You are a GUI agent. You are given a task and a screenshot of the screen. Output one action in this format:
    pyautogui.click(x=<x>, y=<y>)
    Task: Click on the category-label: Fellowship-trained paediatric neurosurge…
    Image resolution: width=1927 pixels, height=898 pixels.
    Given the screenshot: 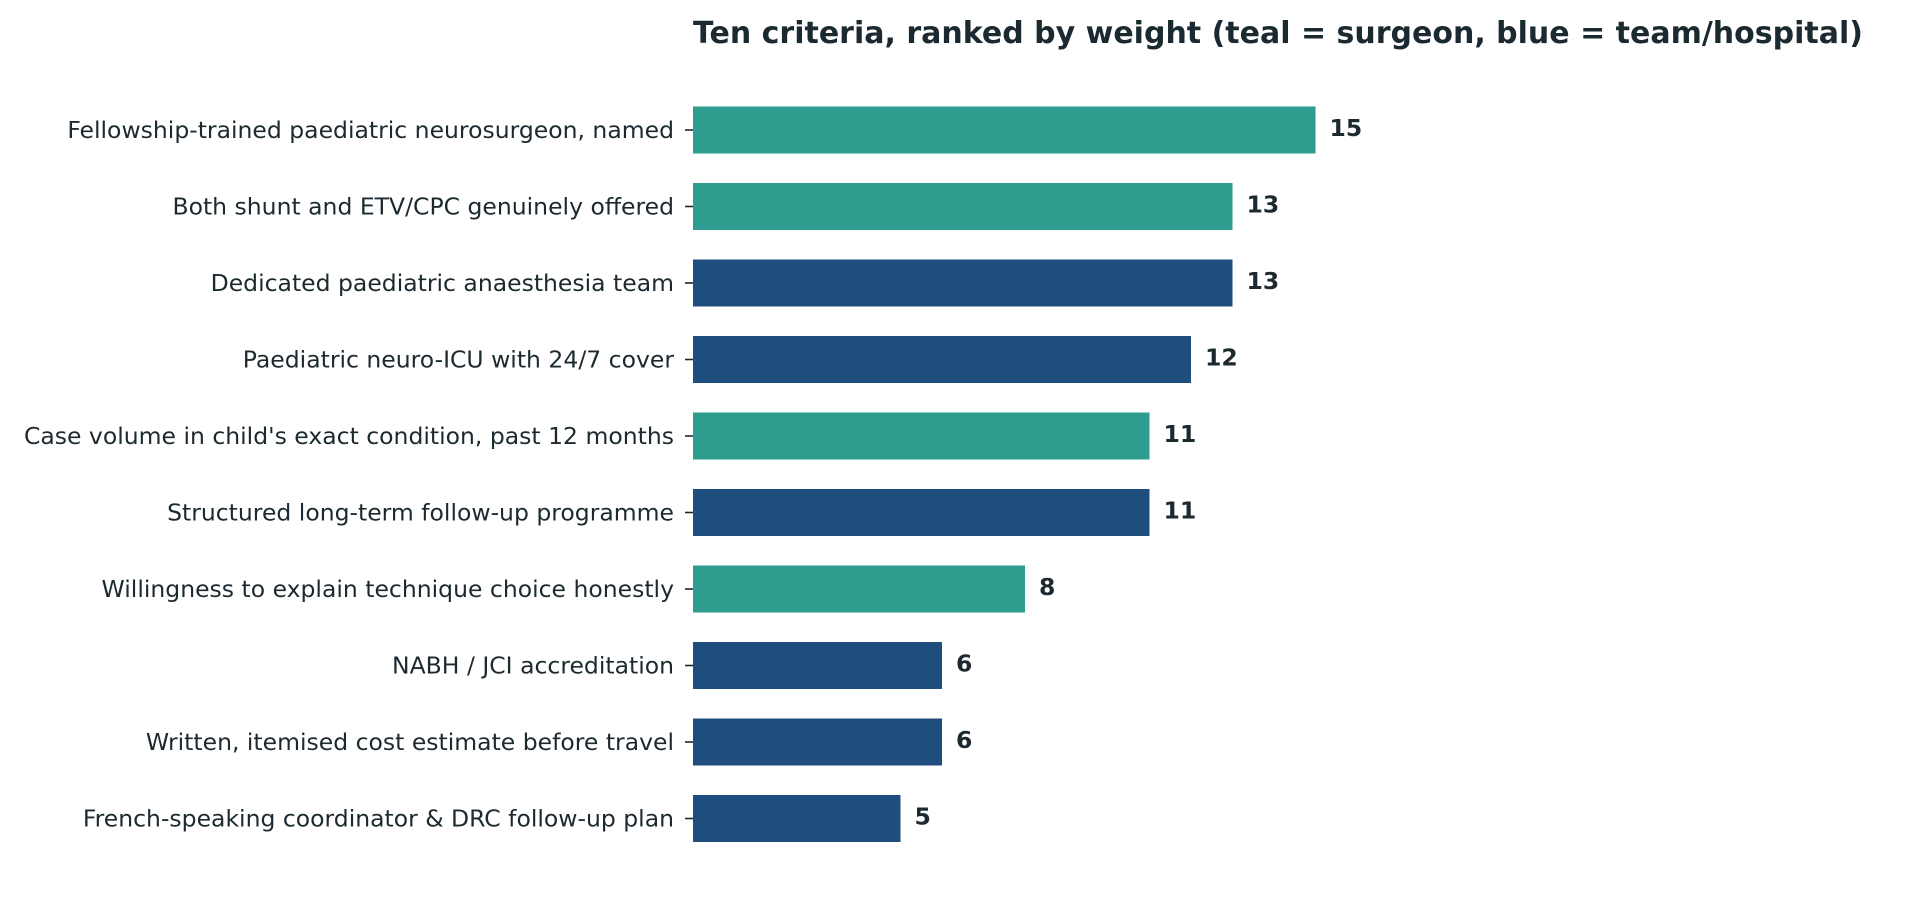 What is the action you would take?
    pyautogui.click(x=370, y=130)
    